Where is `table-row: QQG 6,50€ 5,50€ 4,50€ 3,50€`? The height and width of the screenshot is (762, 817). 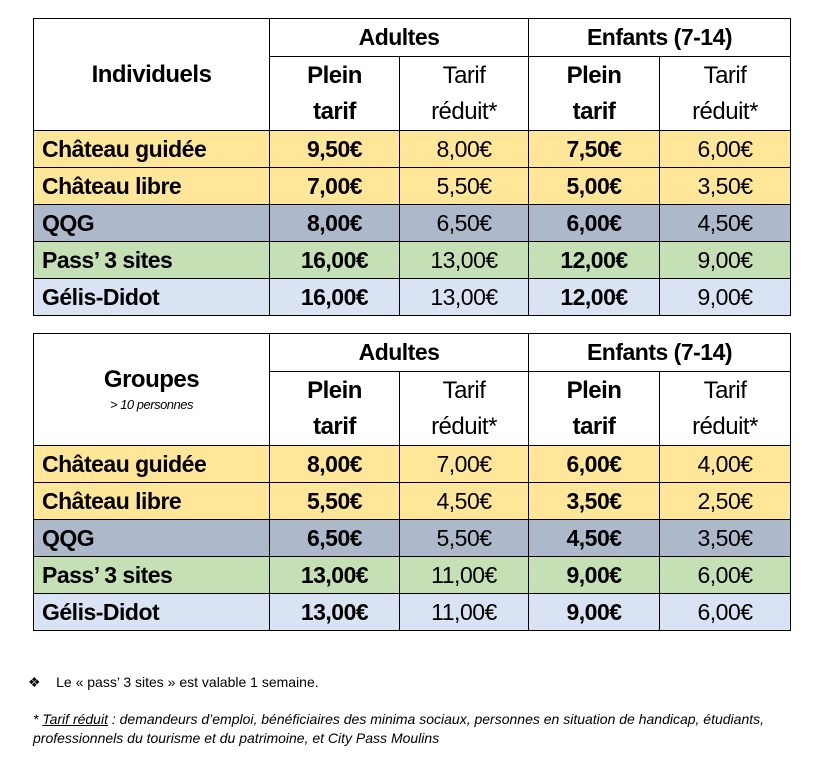
table-row: QQG 6,50€ 5,50€ 4,50€ 3,50€ is located at coordinates (412, 538).